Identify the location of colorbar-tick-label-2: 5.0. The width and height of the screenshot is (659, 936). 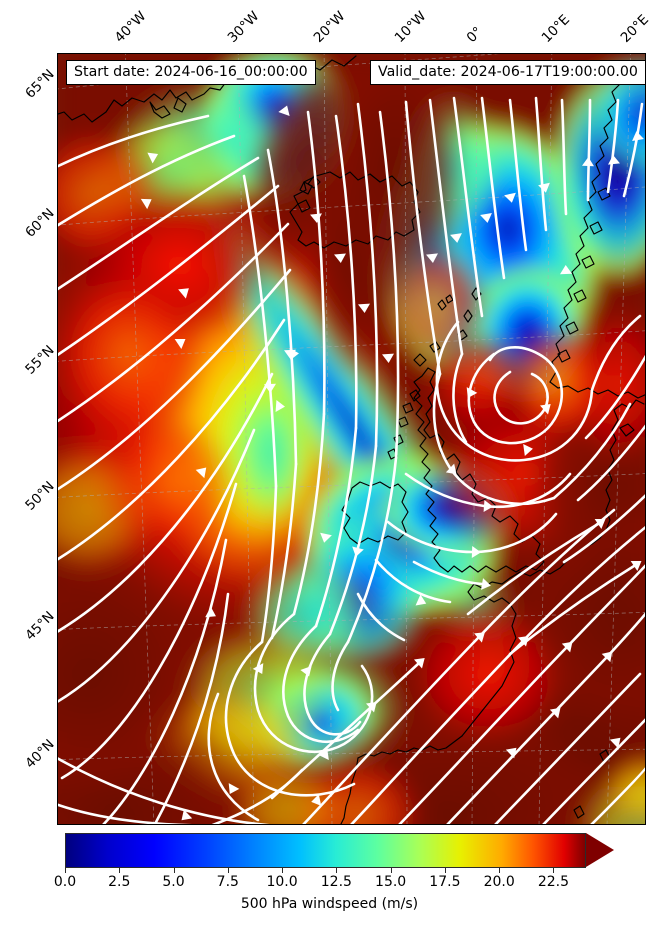
(173, 882).